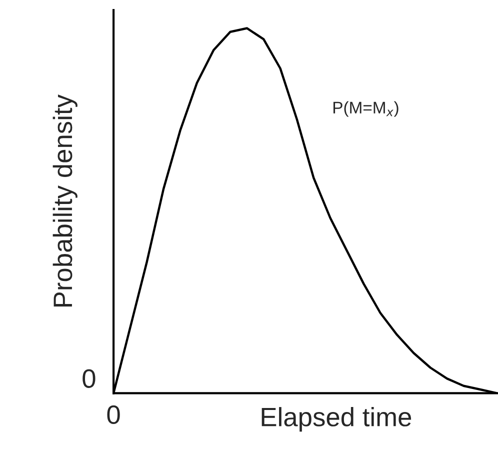 This screenshot has height=454, width=498. What do you see at coordinates (365, 109) in the screenshot?
I see `annotation: P(M=M$_{x}$)` at bounding box center [365, 109].